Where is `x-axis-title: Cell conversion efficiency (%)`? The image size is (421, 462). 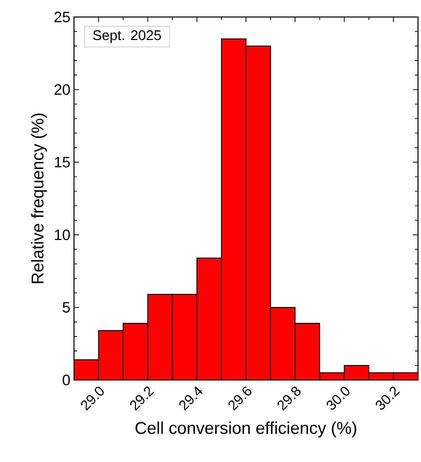
x-axis-title: Cell conversion efficiency (%) is located at coordinates (246, 430).